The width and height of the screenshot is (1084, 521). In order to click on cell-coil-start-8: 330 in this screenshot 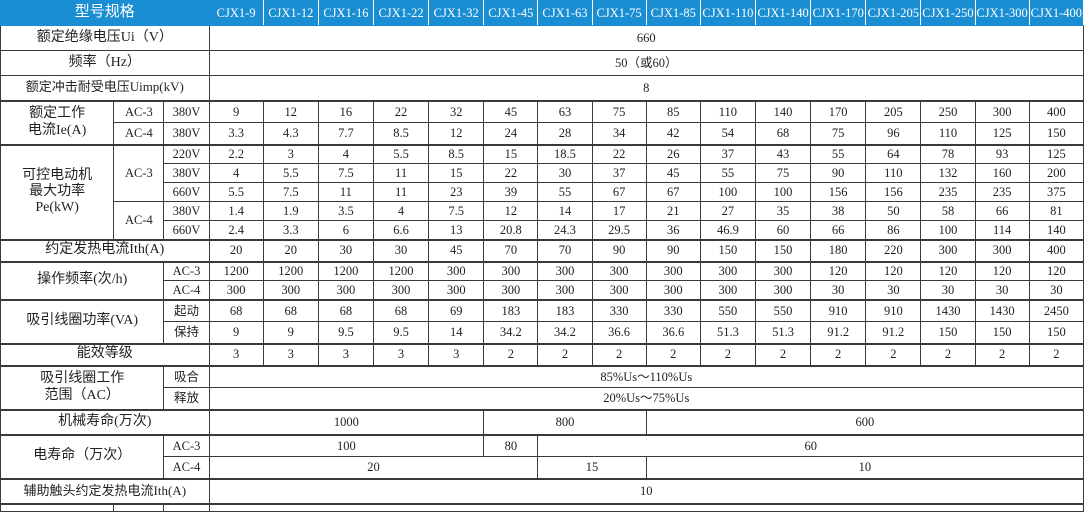, I will do `click(673, 310)`.